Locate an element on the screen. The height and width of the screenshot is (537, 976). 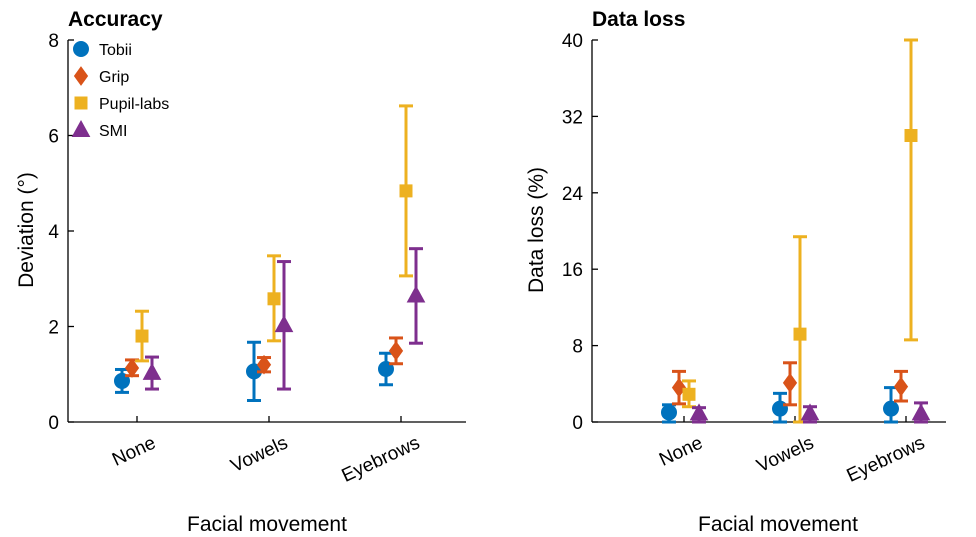
legend-label: Grip is located at coordinates (114, 77).